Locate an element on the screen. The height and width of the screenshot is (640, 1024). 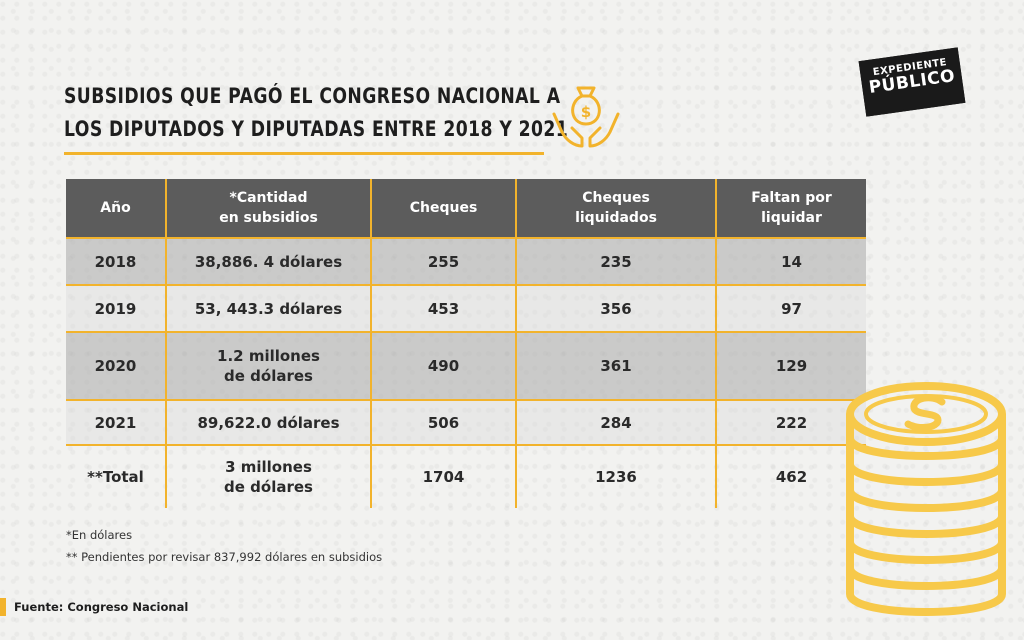
source-text: Fuente: Congreso Nacional is located at coordinates (101, 607).